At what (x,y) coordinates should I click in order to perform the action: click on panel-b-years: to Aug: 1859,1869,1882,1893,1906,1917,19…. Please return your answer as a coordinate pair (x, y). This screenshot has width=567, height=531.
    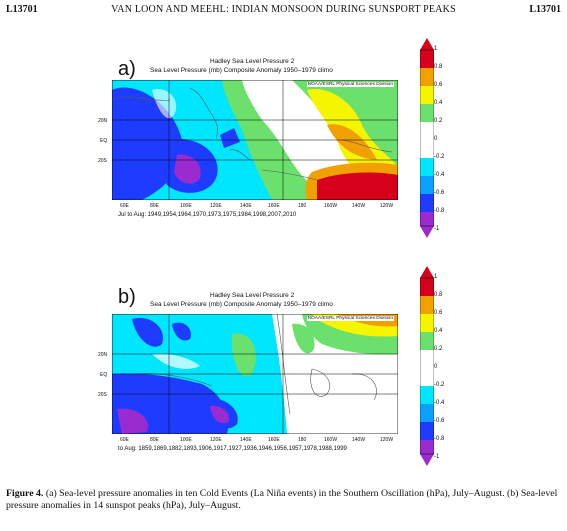
    Looking at the image, I should click on (232, 449).